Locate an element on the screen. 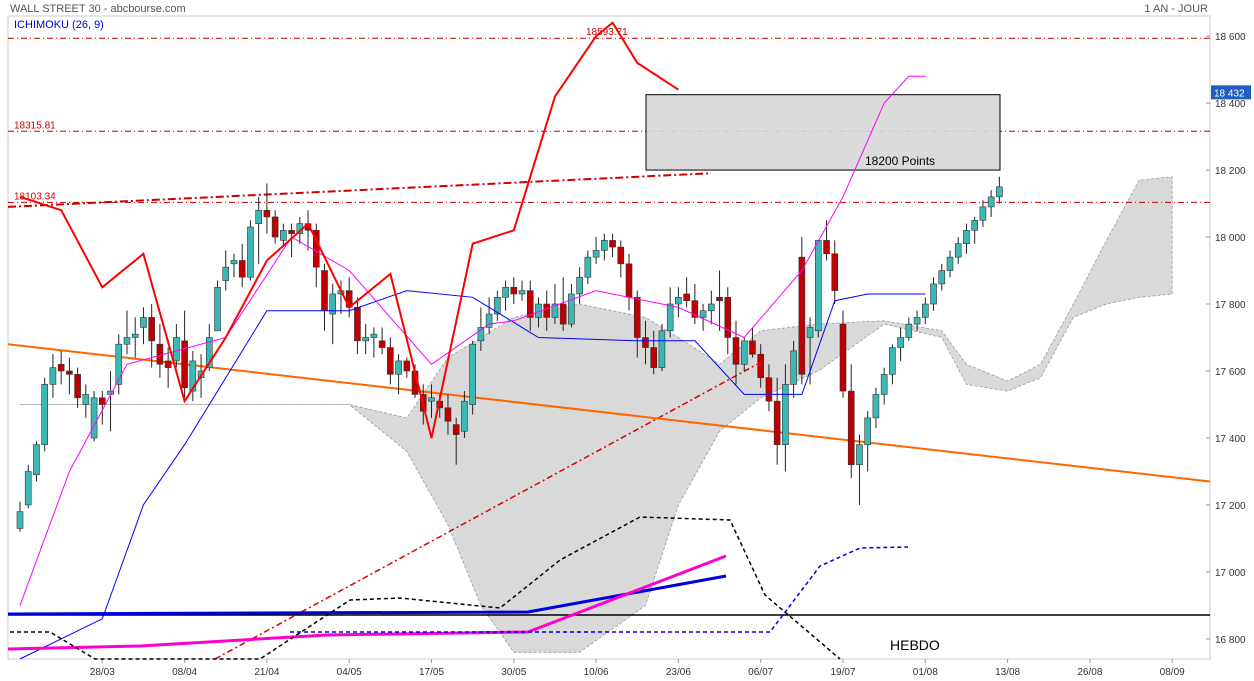  x-tick-label: 08/04 is located at coordinates (184, 672).